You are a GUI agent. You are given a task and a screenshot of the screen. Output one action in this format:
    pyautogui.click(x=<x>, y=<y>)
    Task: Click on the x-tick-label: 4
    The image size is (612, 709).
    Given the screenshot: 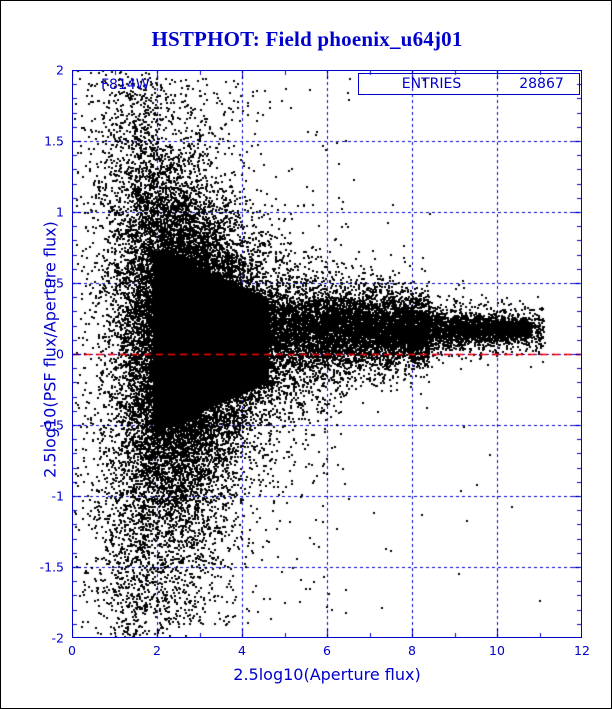 What is the action you would take?
    pyautogui.click(x=242, y=650)
    